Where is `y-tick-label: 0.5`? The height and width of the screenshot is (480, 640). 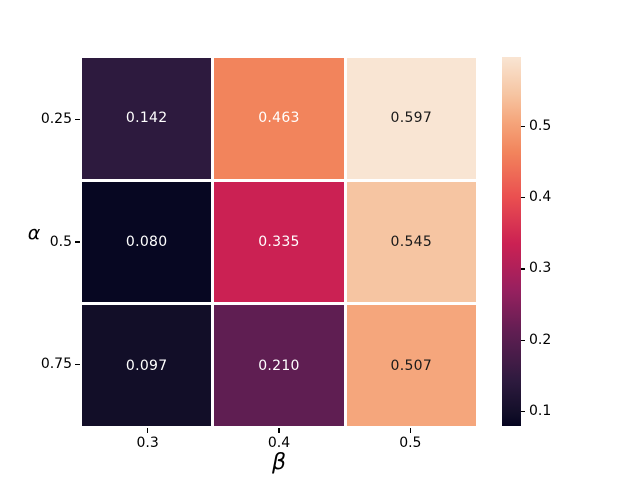 y-tick-label: 0.5 is located at coordinates (60, 241).